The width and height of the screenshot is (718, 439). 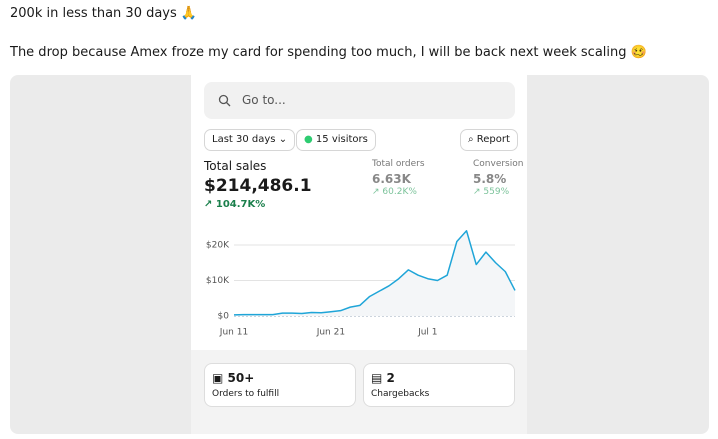 What do you see at coordinates (224, 317) in the screenshot?
I see `y-tick-label: $0` at bounding box center [224, 317].